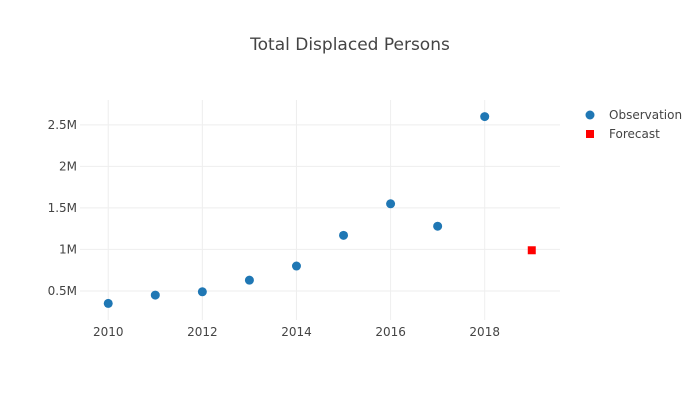 The width and height of the screenshot is (700, 400). I want to click on legend-observation-marker, so click(590, 115).